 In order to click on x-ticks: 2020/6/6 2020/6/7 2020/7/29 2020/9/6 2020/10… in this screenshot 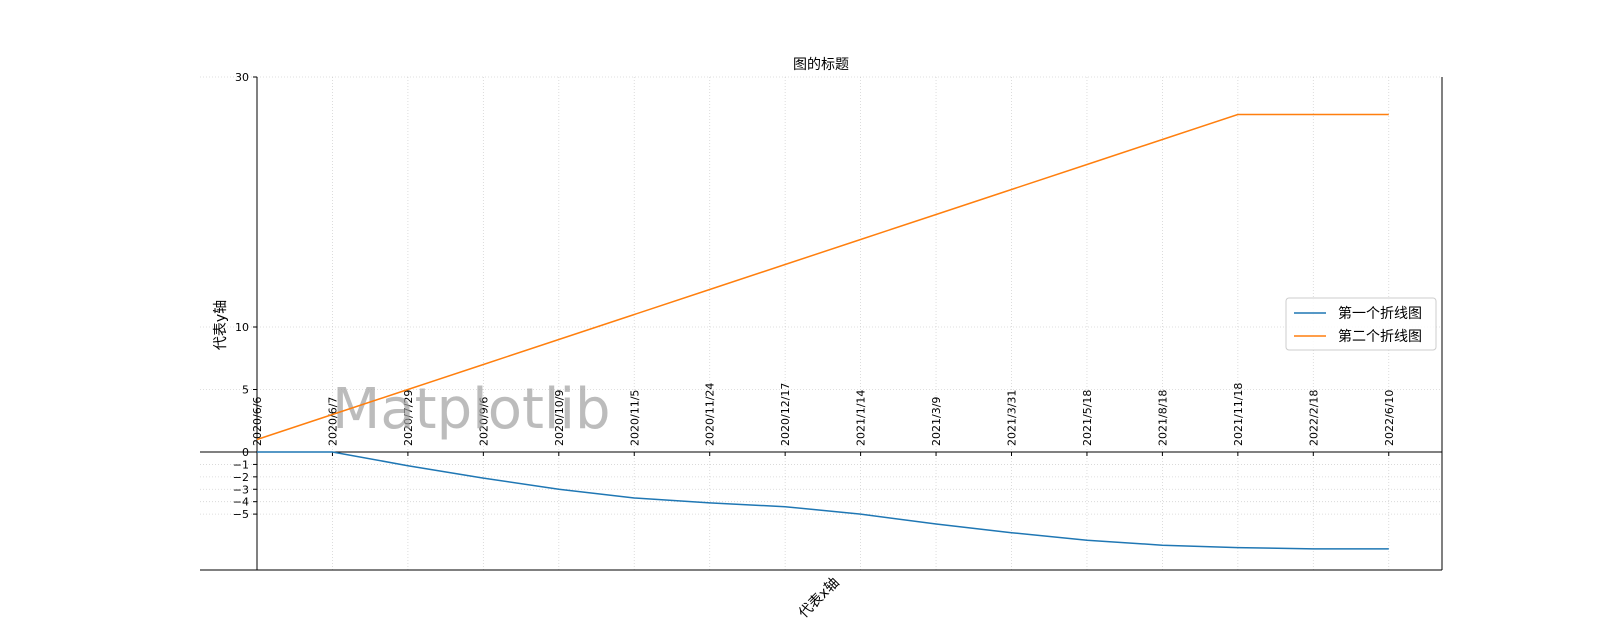, I will do `click(823, 419)`.